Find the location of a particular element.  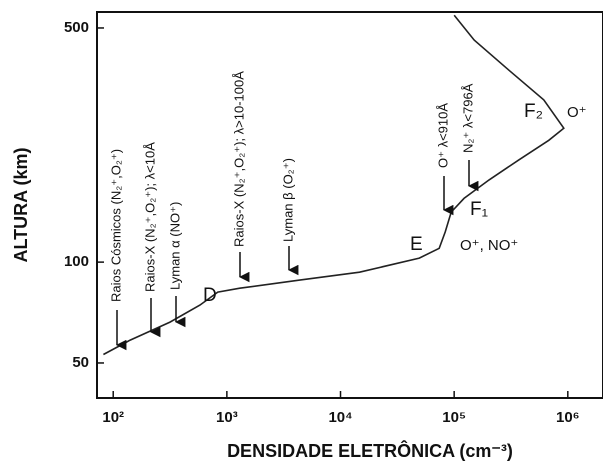

y-tick-label: 500 is located at coordinates (76, 27).